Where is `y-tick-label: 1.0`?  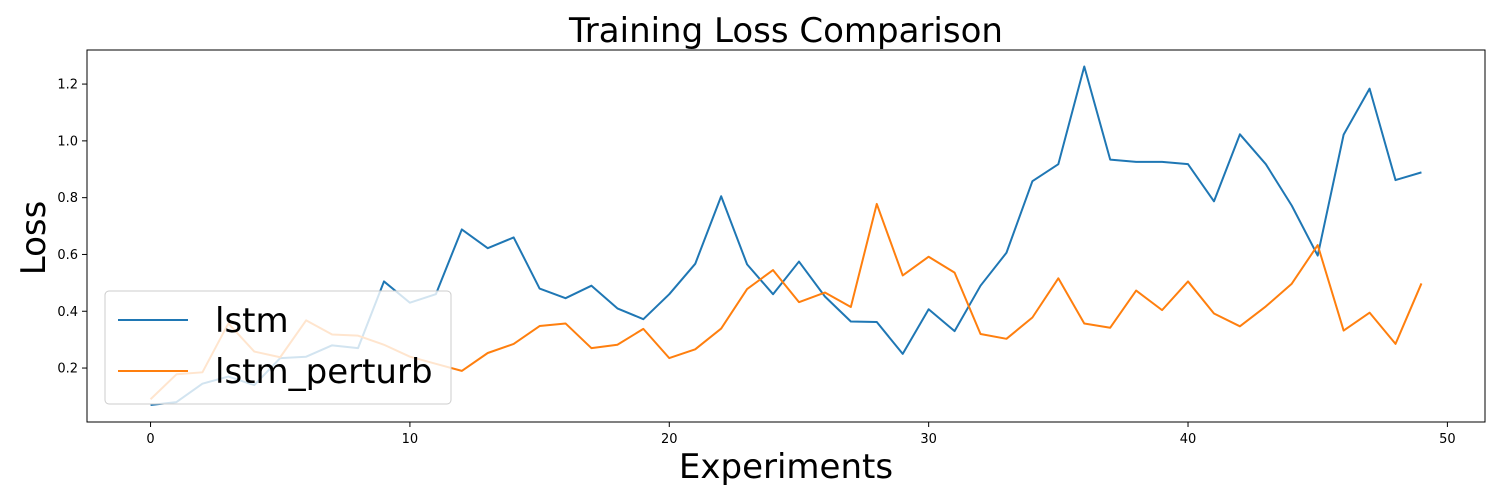 y-tick-label: 1.0 is located at coordinates (67, 141).